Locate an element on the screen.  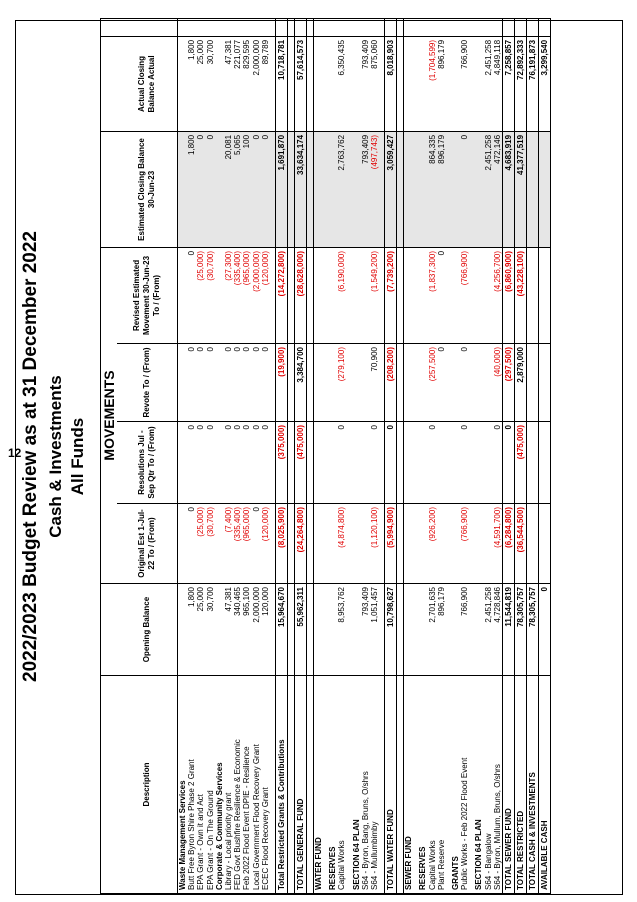
col-actual: Actual Closing Balance Actual is located at coordinates (147, 84).